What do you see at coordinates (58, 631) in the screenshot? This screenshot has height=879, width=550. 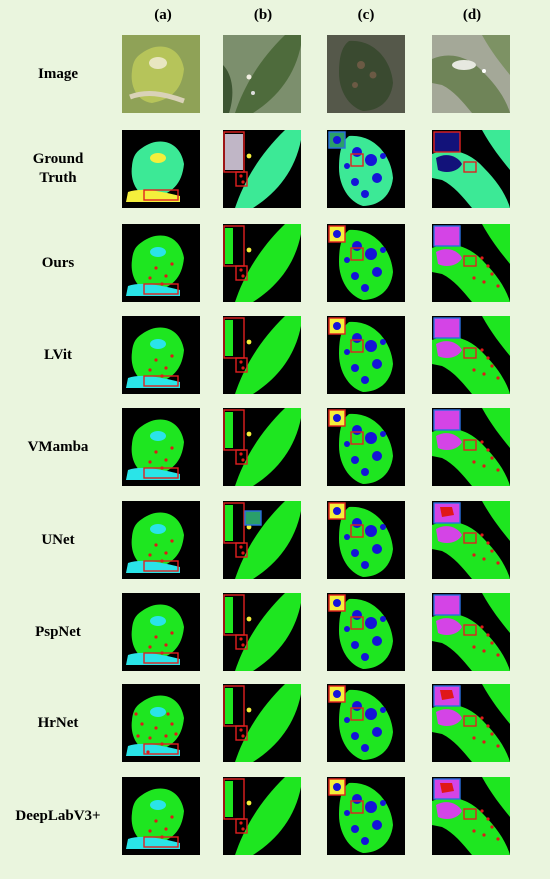 I see `row-label: PspNet` at bounding box center [58, 631].